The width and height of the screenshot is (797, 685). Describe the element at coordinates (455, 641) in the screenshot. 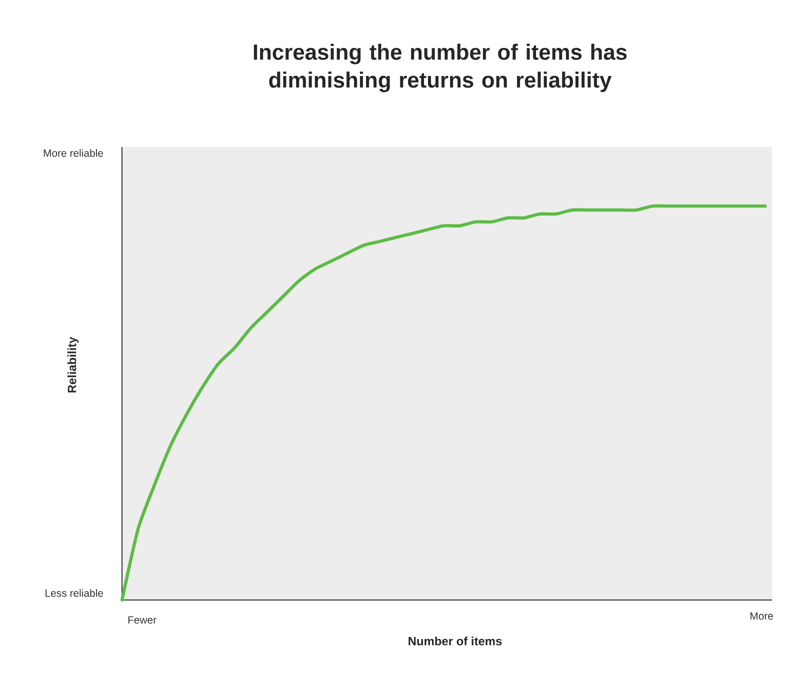

I see `x-axis-title: Number of items` at that location.